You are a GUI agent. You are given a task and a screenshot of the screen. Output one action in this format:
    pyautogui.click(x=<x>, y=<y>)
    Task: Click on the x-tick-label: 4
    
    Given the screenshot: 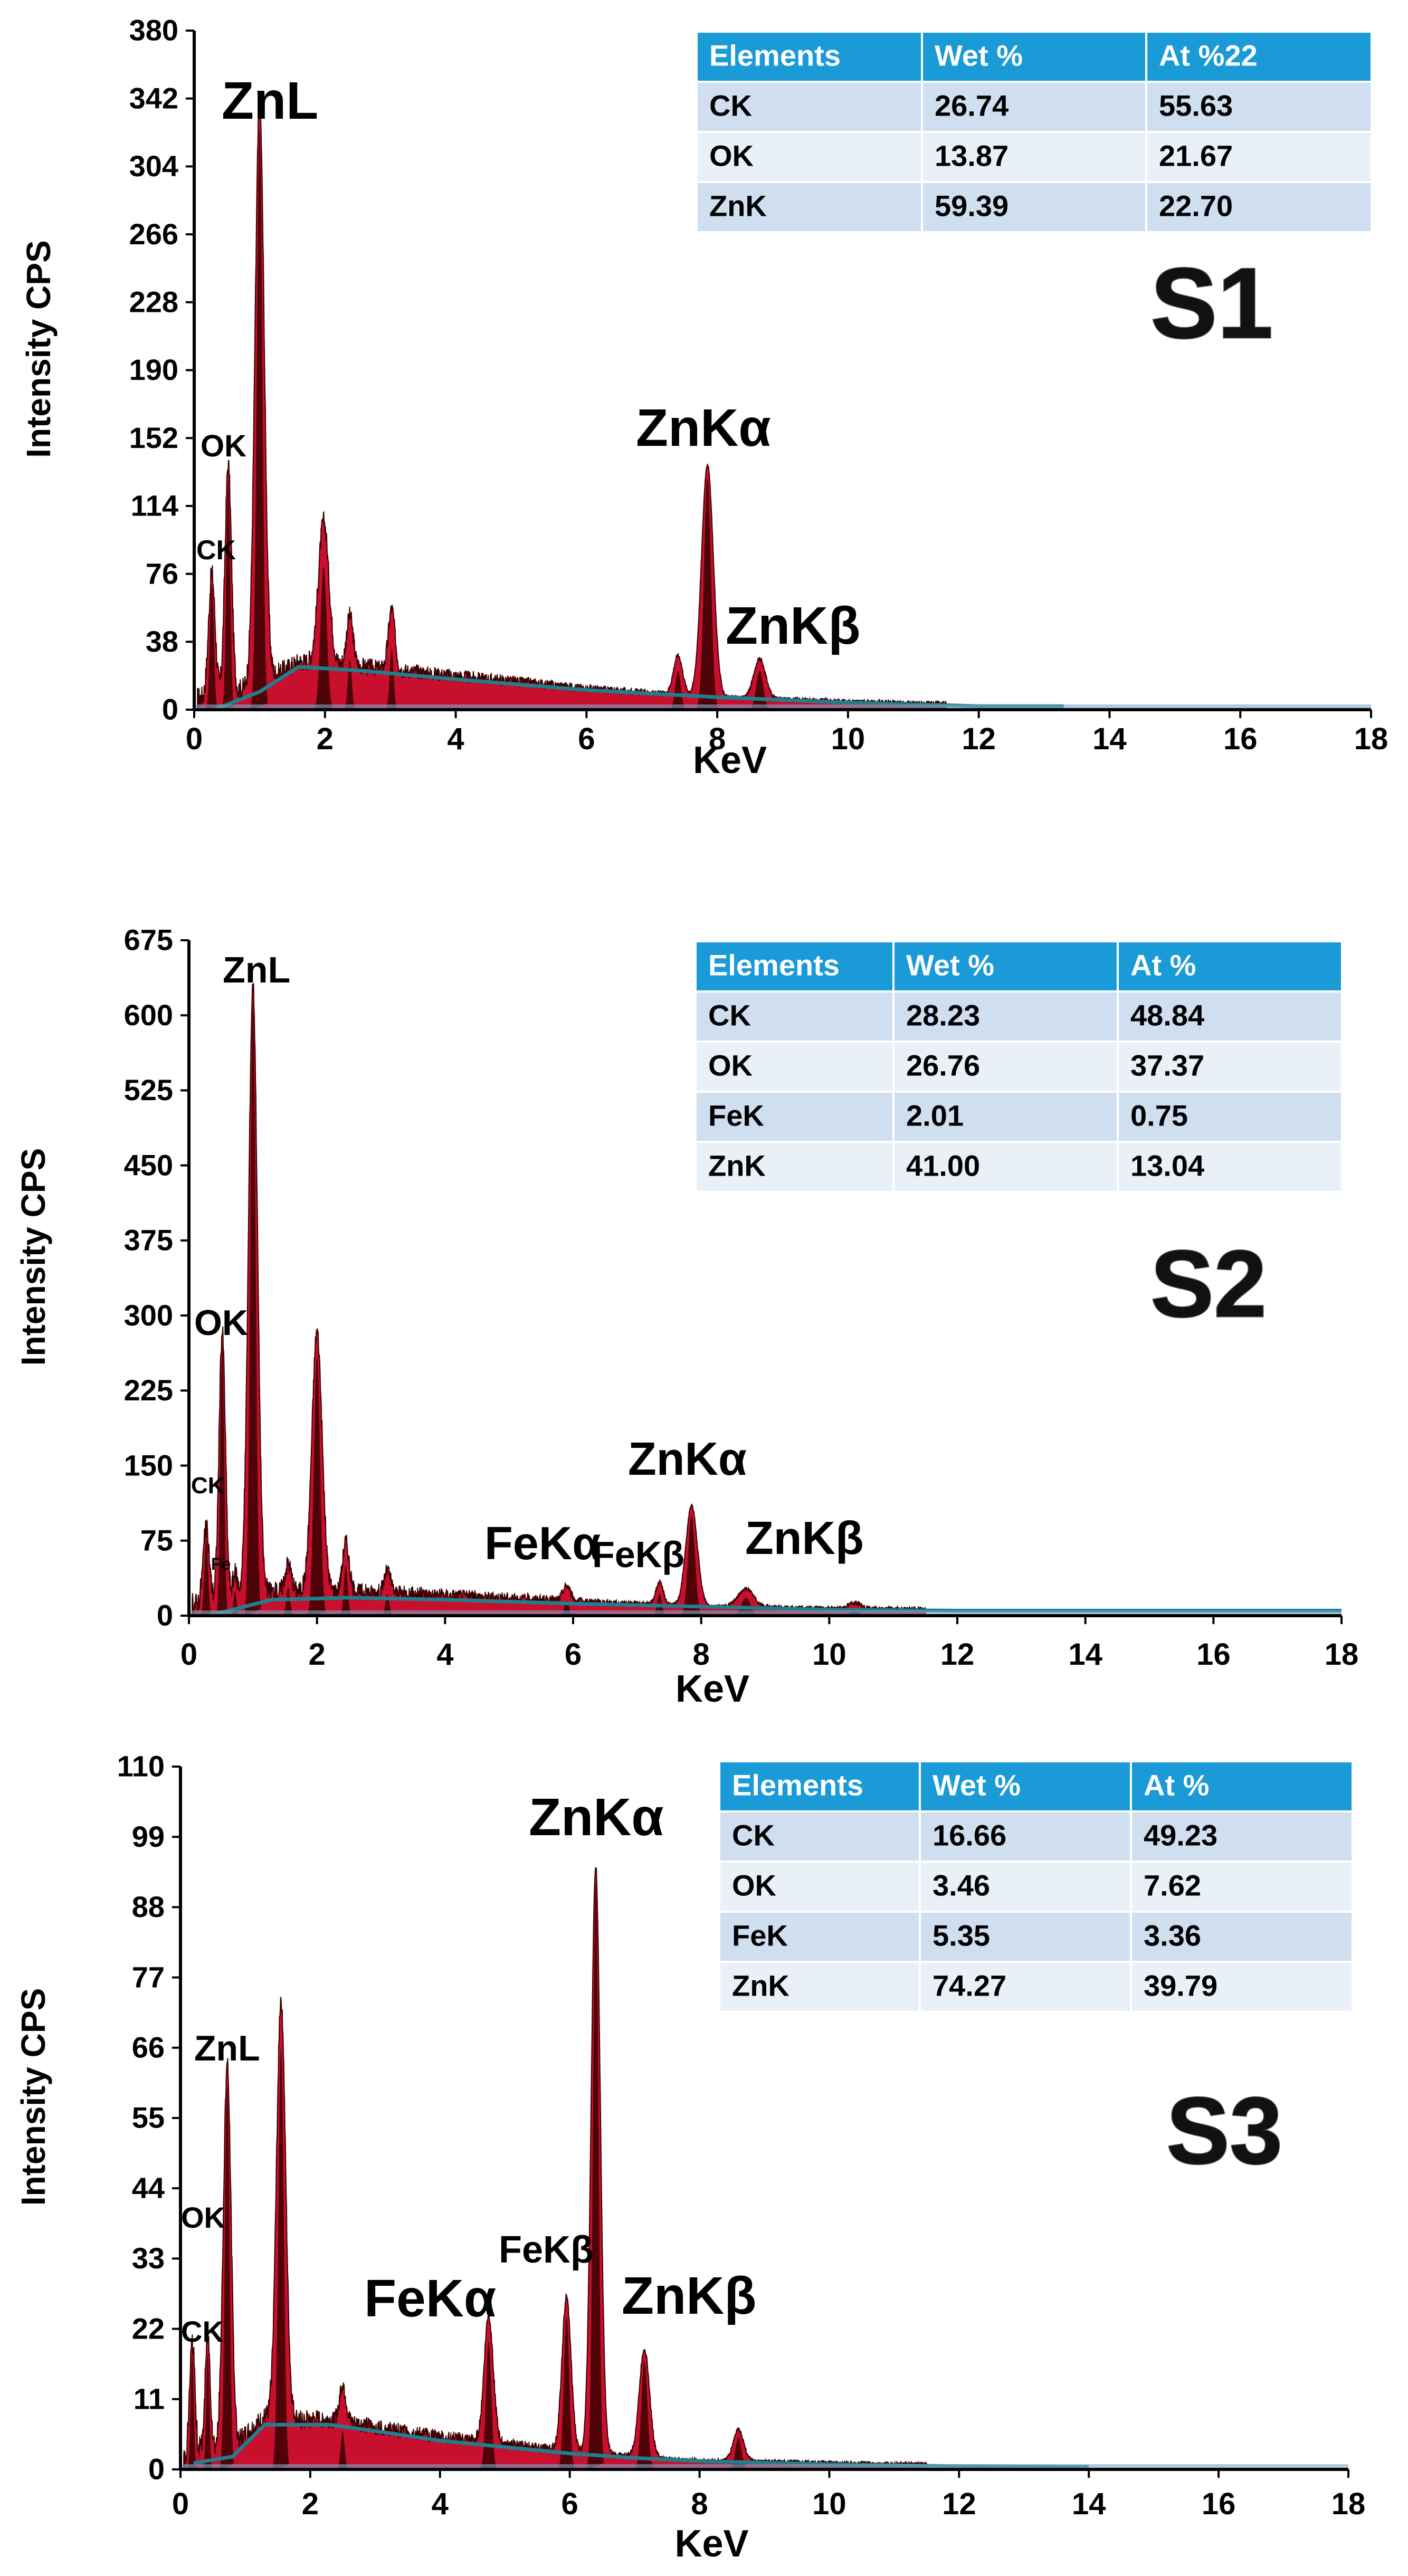 What is the action you would take?
    pyautogui.click(x=440, y=2504)
    